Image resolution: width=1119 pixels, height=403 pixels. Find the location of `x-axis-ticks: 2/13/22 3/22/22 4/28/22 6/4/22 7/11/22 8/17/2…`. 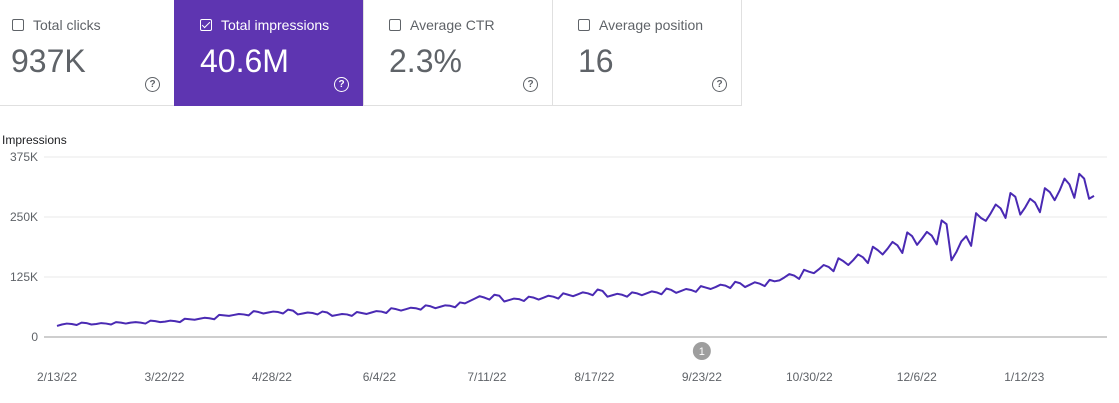

x-axis-ticks: 2/13/22 3/22/22 4/28/22 6/4/22 7/11/22 8/17/2… is located at coordinates (541, 377).